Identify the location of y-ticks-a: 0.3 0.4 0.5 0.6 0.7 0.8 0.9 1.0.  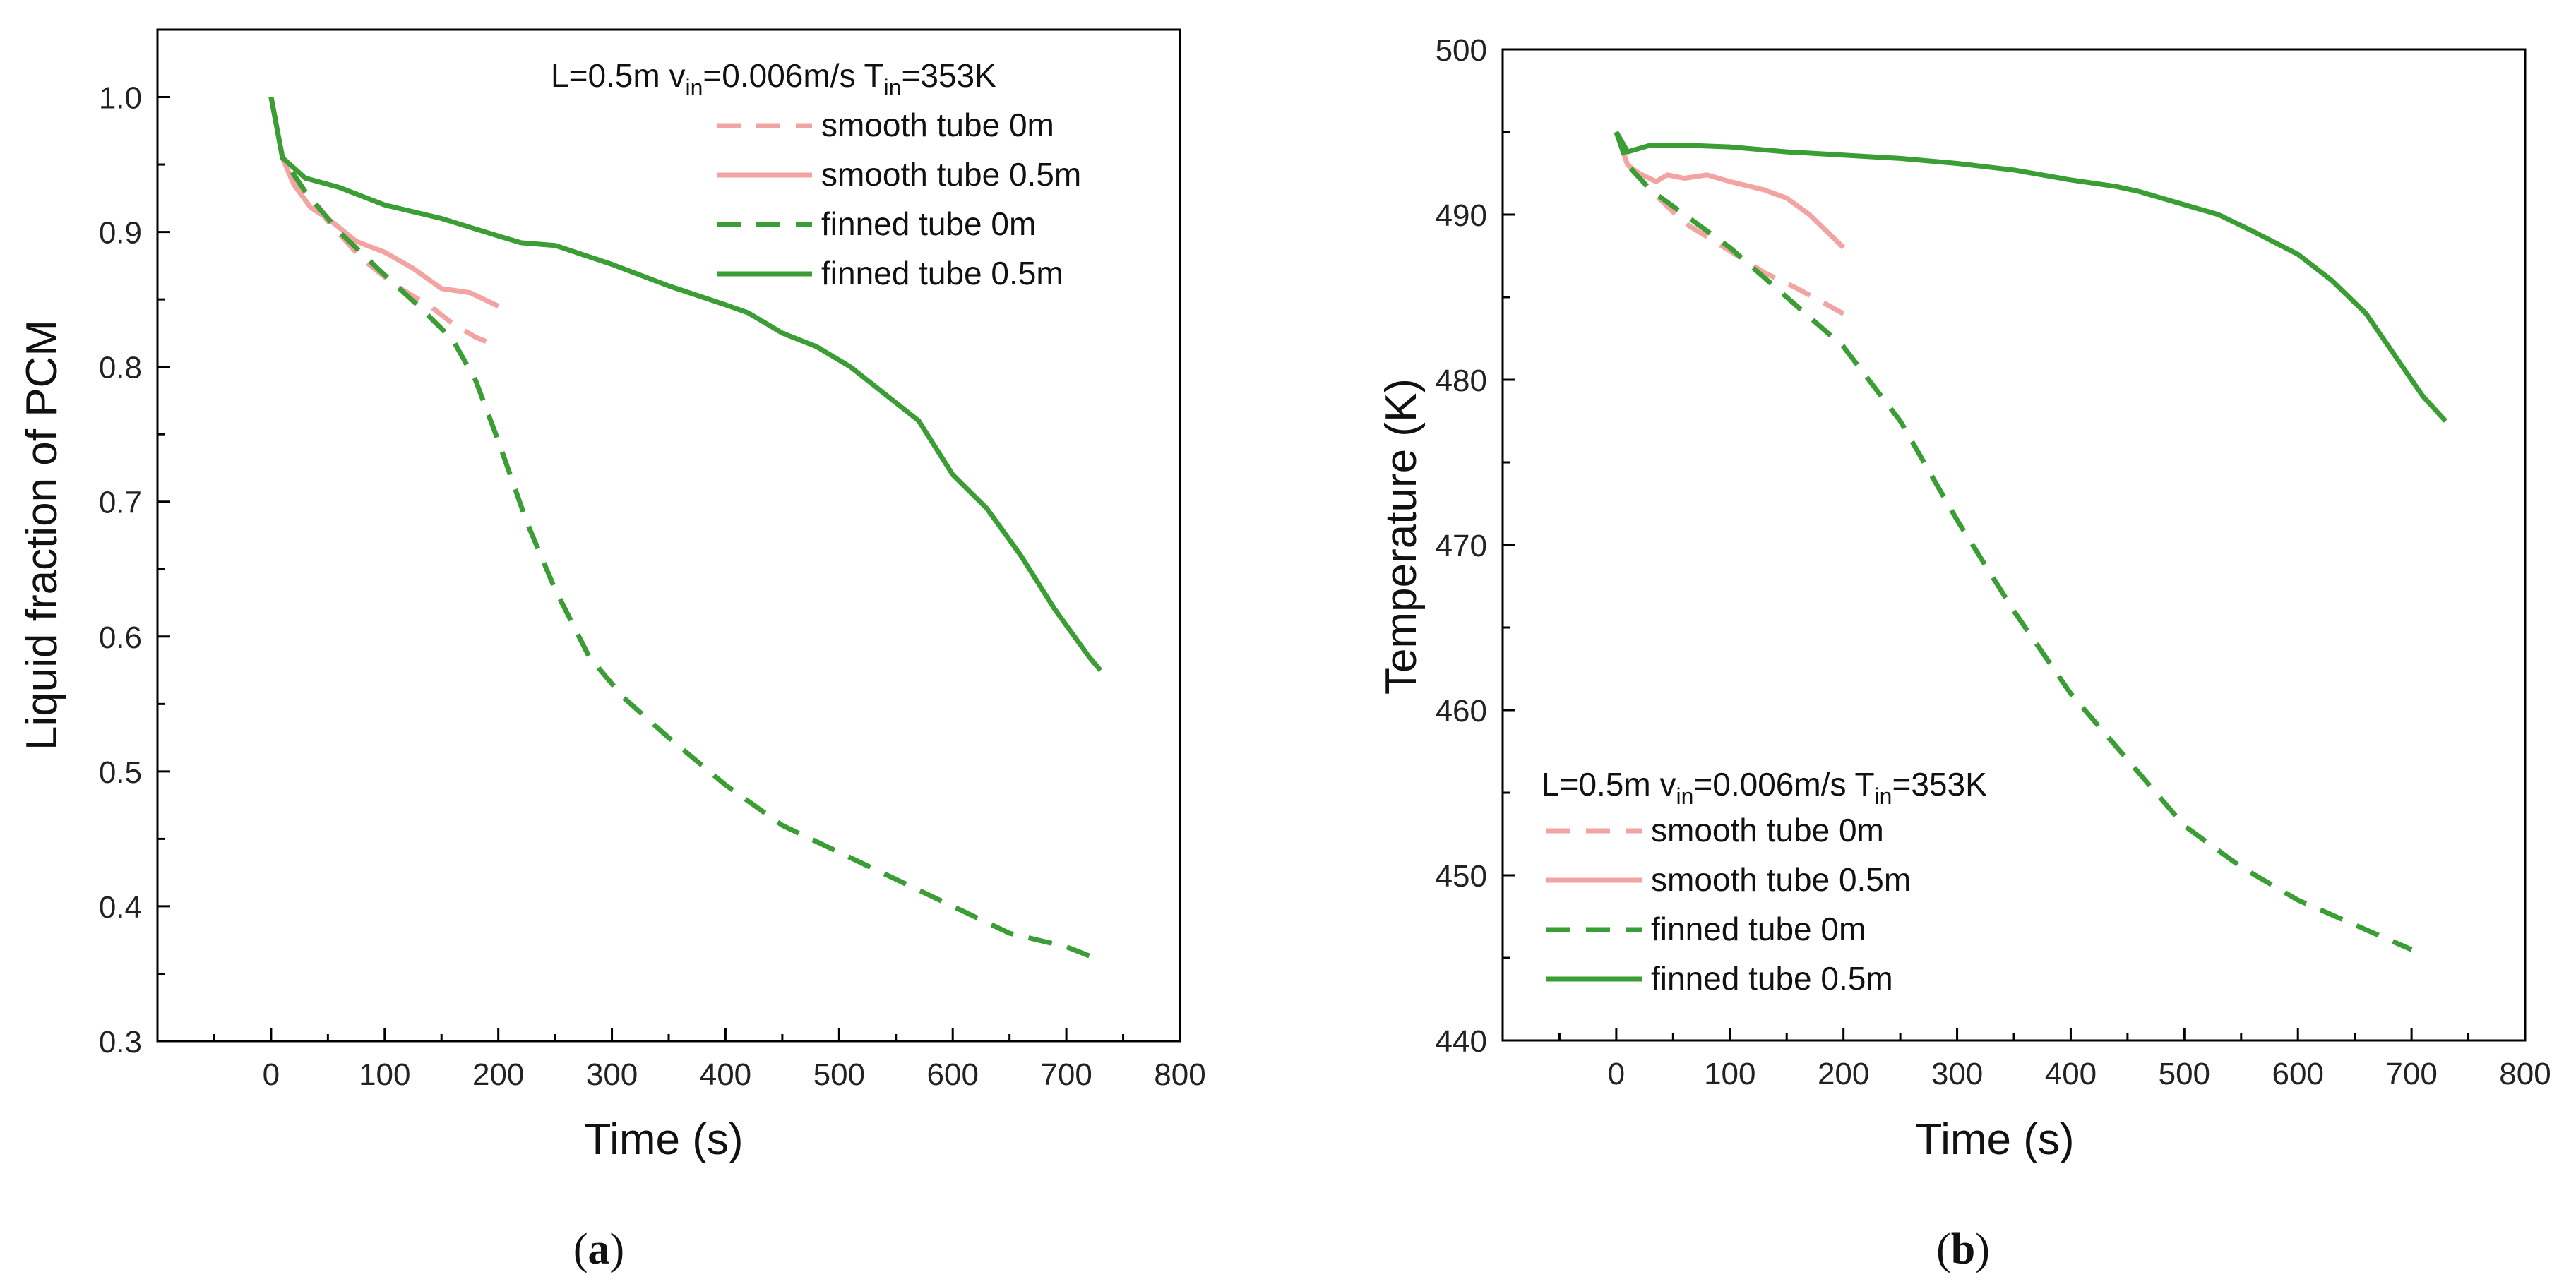
(134, 571).